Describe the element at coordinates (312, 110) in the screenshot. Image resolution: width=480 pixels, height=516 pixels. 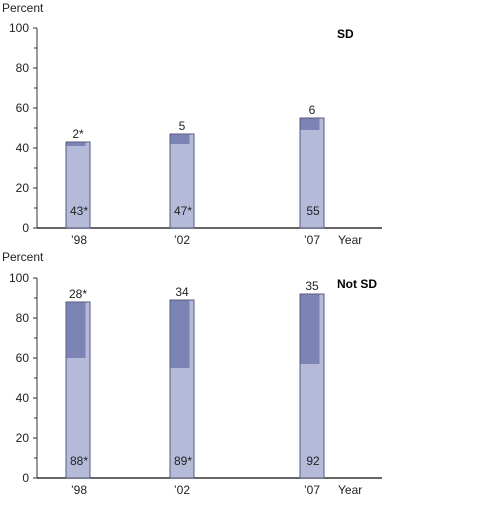
I see `bar-top-label: 6` at that location.